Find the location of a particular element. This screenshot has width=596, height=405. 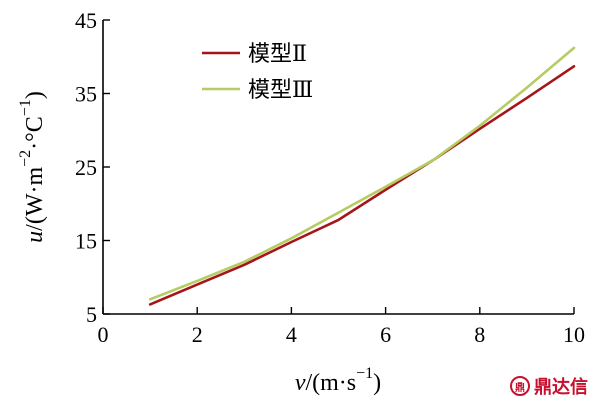

x-tick-label: 10 is located at coordinates (574, 334).